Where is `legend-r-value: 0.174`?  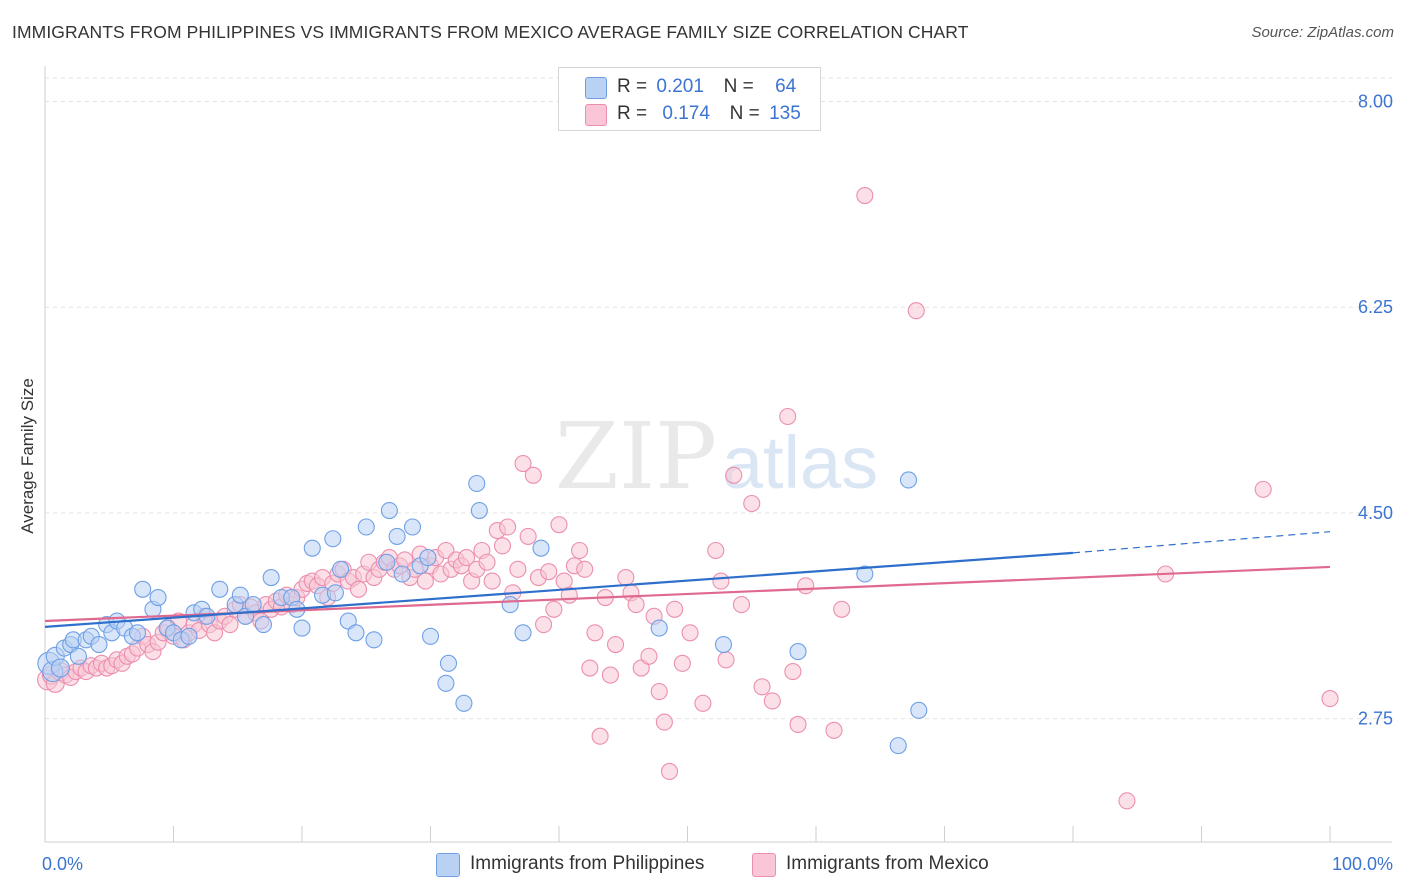 legend-r-value: 0.174 is located at coordinates (686, 113).